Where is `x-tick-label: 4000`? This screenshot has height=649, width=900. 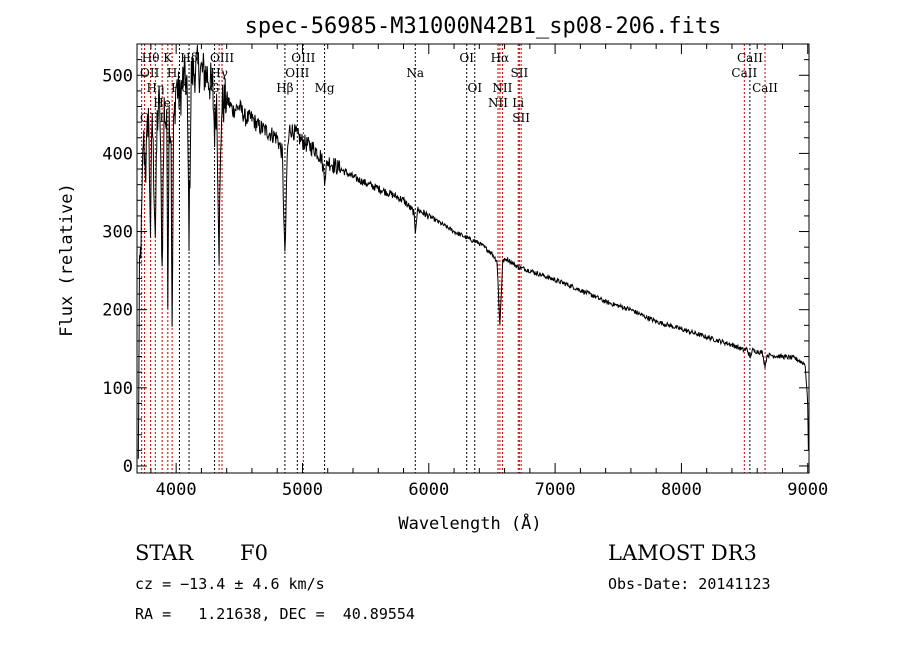 x-tick-label: 4000 is located at coordinates (176, 490).